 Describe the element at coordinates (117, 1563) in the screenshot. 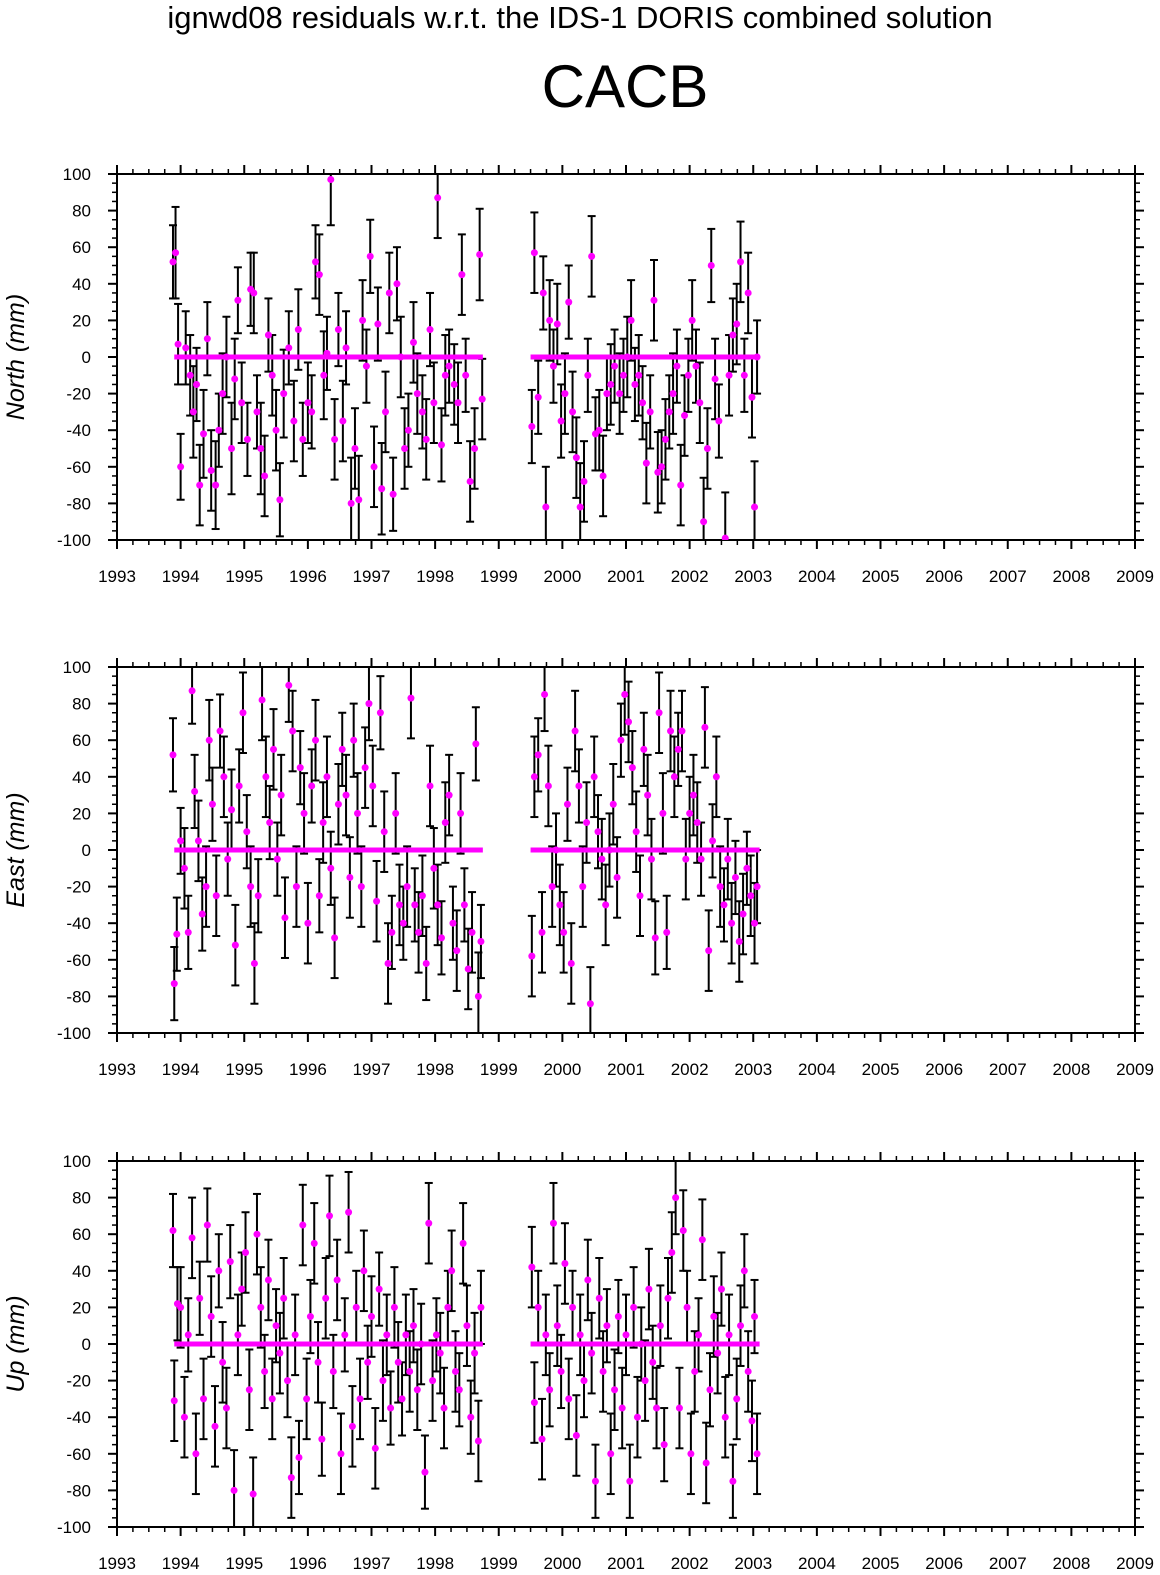

I see `x-tick-label: 1993` at that location.